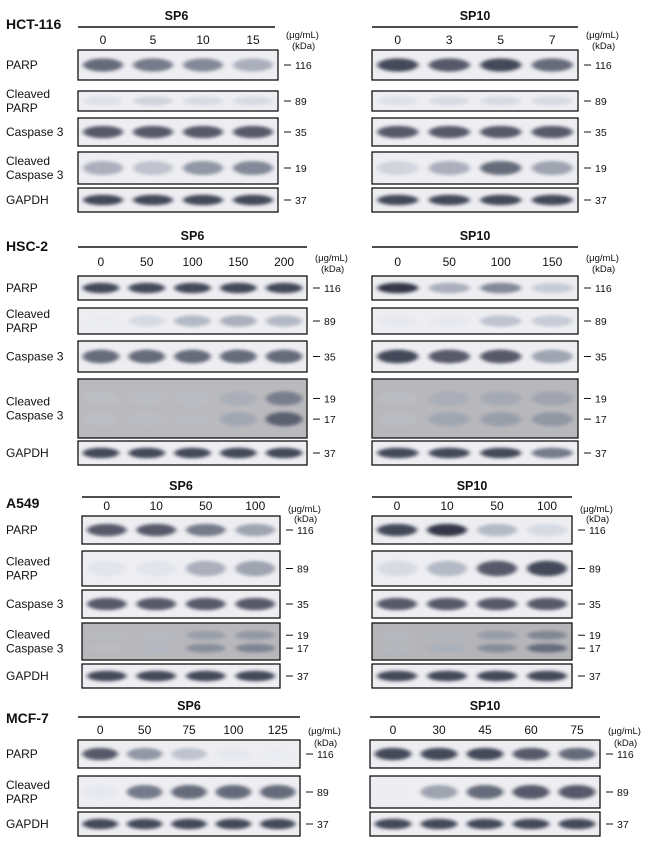 This screenshot has height=848, width=650. Describe the element at coordinates (595, 649) in the screenshot. I see `kda-marker: 17` at that location.